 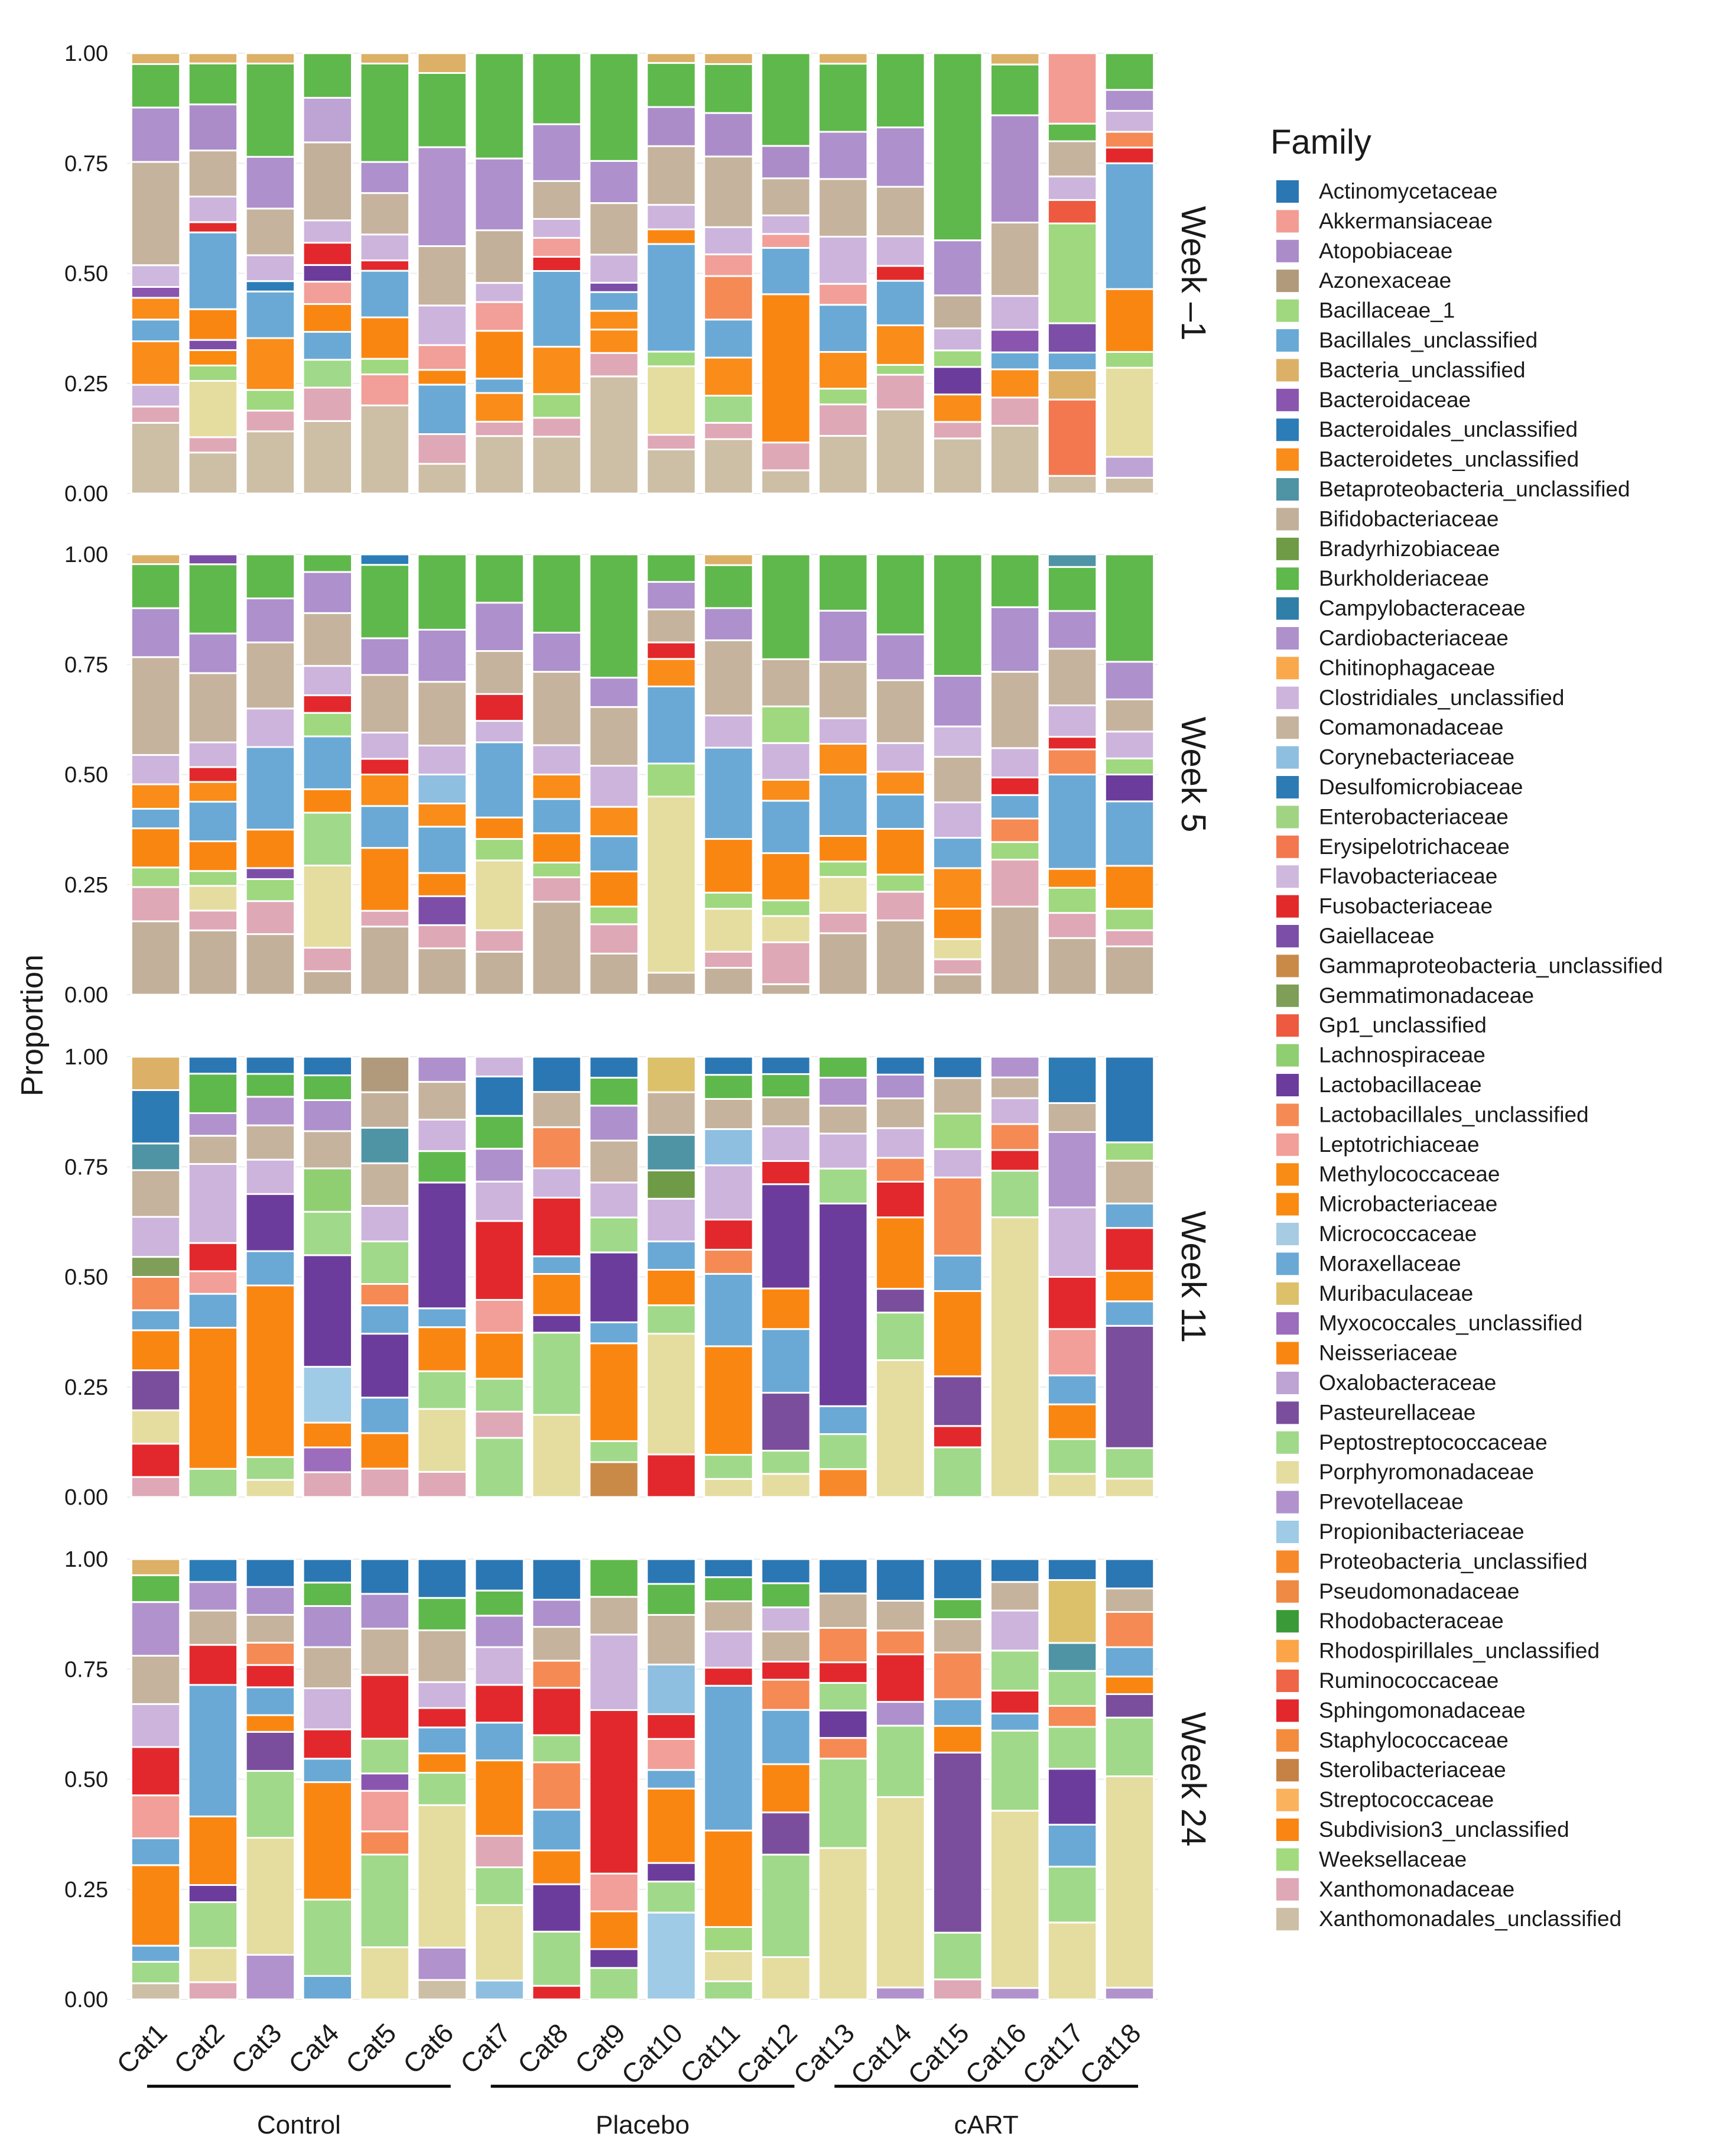 What do you see at coordinates (1193, 1779) in the screenshot?
I see `facet-strip-label: Week 24` at bounding box center [1193, 1779].